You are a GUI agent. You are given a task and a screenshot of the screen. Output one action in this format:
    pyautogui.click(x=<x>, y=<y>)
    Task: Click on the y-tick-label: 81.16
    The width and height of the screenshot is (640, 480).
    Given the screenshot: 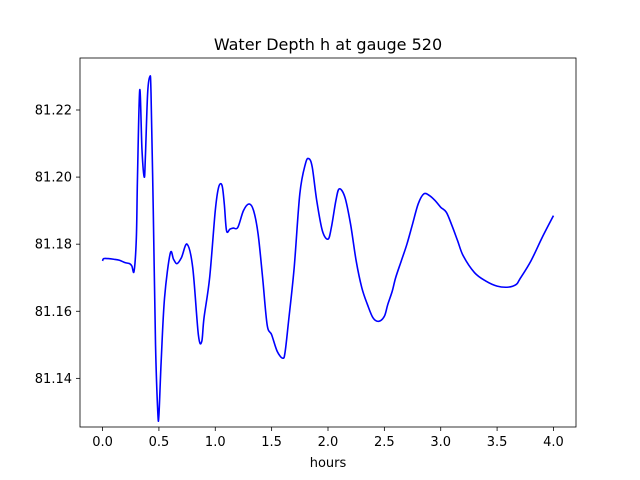 What is the action you would take?
    pyautogui.click(x=53, y=312)
    